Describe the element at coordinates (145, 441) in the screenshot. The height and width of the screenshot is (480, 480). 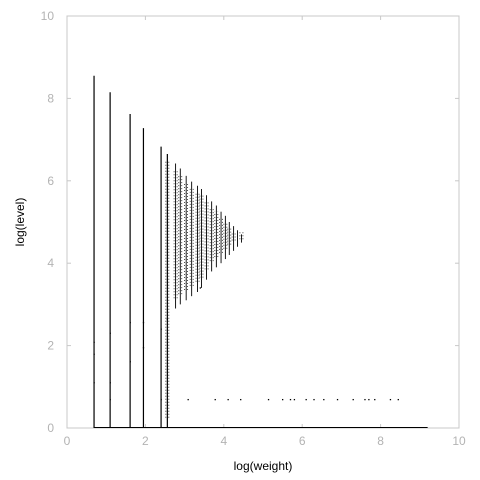
I see `x-tick-label: 2` at that location.